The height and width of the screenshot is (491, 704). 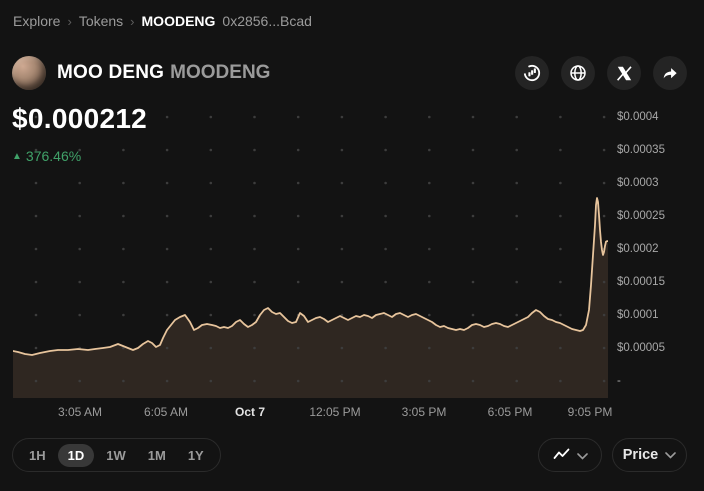 What do you see at coordinates (641, 348) in the screenshot?
I see `y-axis-tick: $0.00005` at bounding box center [641, 348].